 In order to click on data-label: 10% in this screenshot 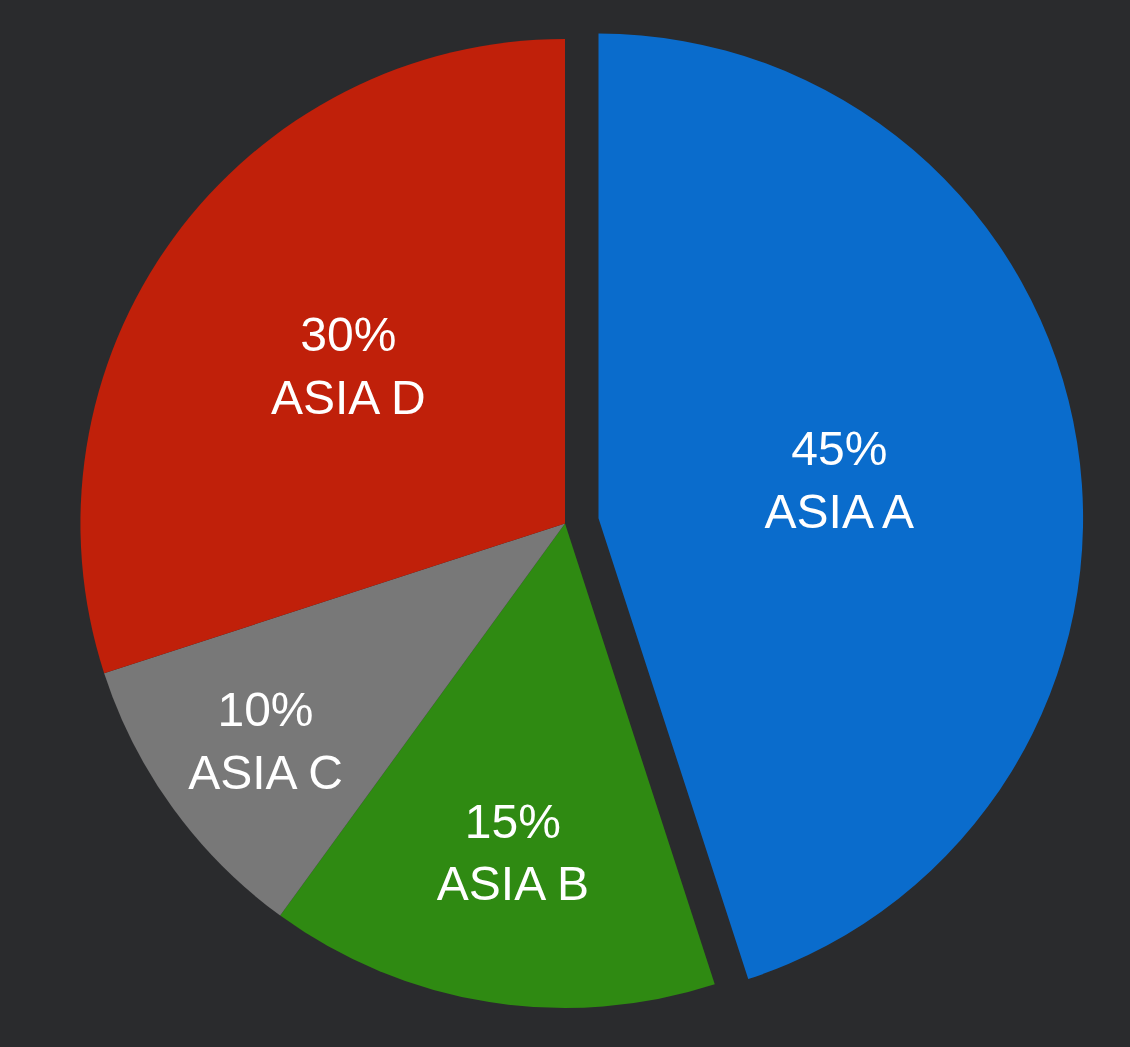, I will do `click(265, 710)`.